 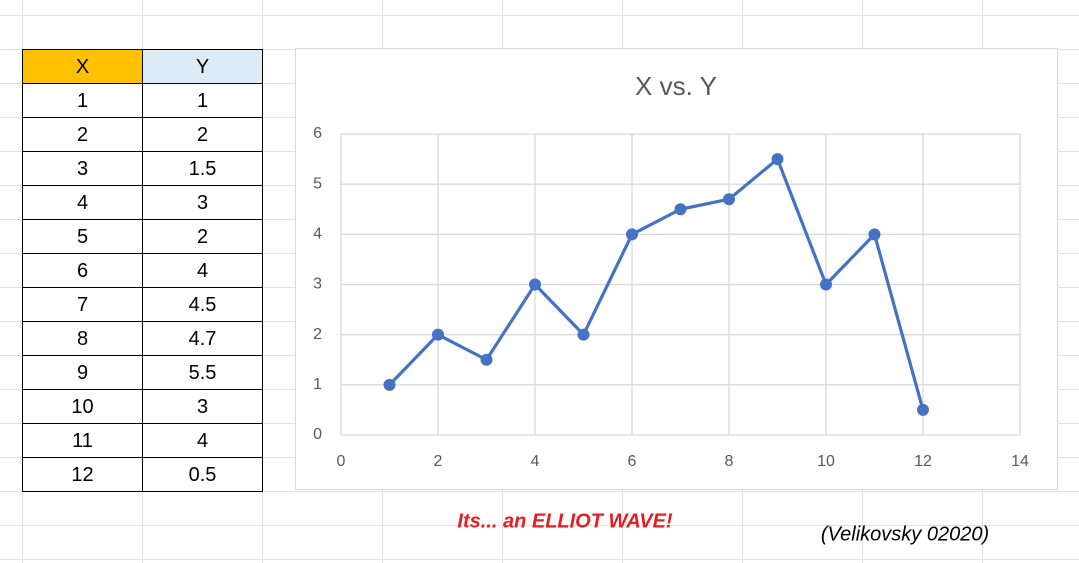 What do you see at coordinates (317, 384) in the screenshot?
I see `y-tick-label: 1` at bounding box center [317, 384].